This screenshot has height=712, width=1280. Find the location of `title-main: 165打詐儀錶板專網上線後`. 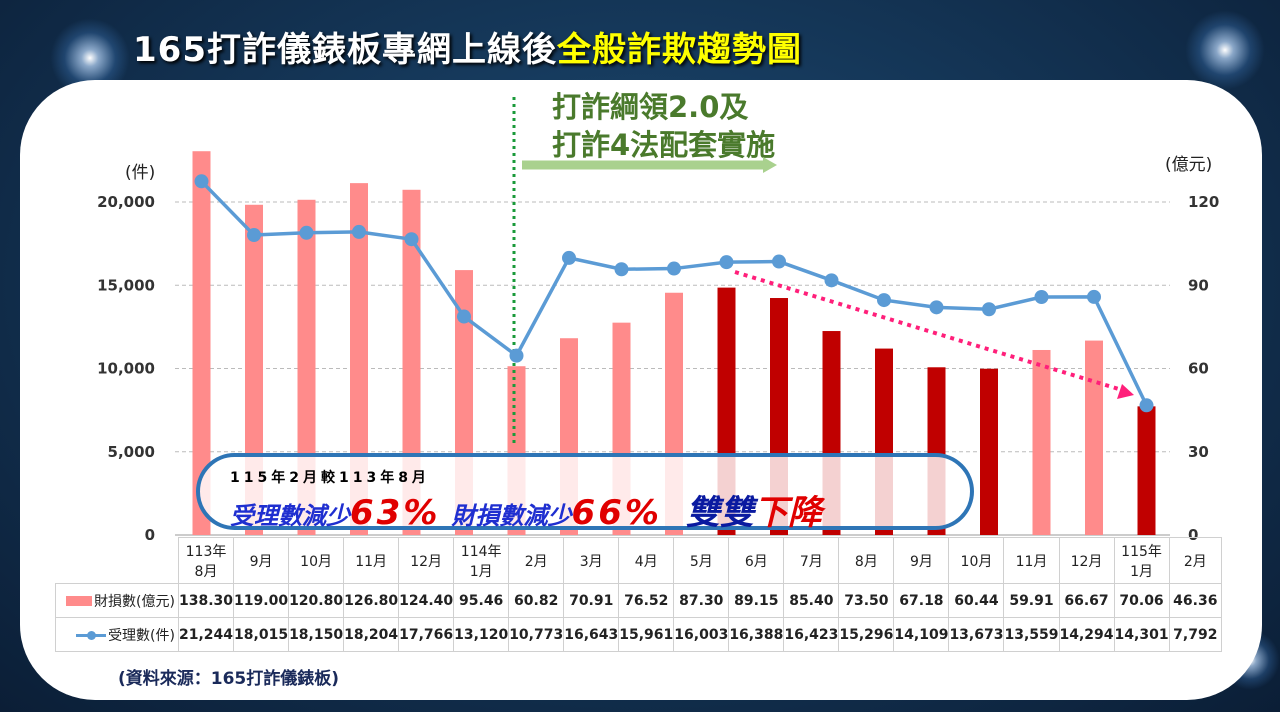

title-main: 165打詐儀錶板專網上線後 is located at coordinates (345, 50).